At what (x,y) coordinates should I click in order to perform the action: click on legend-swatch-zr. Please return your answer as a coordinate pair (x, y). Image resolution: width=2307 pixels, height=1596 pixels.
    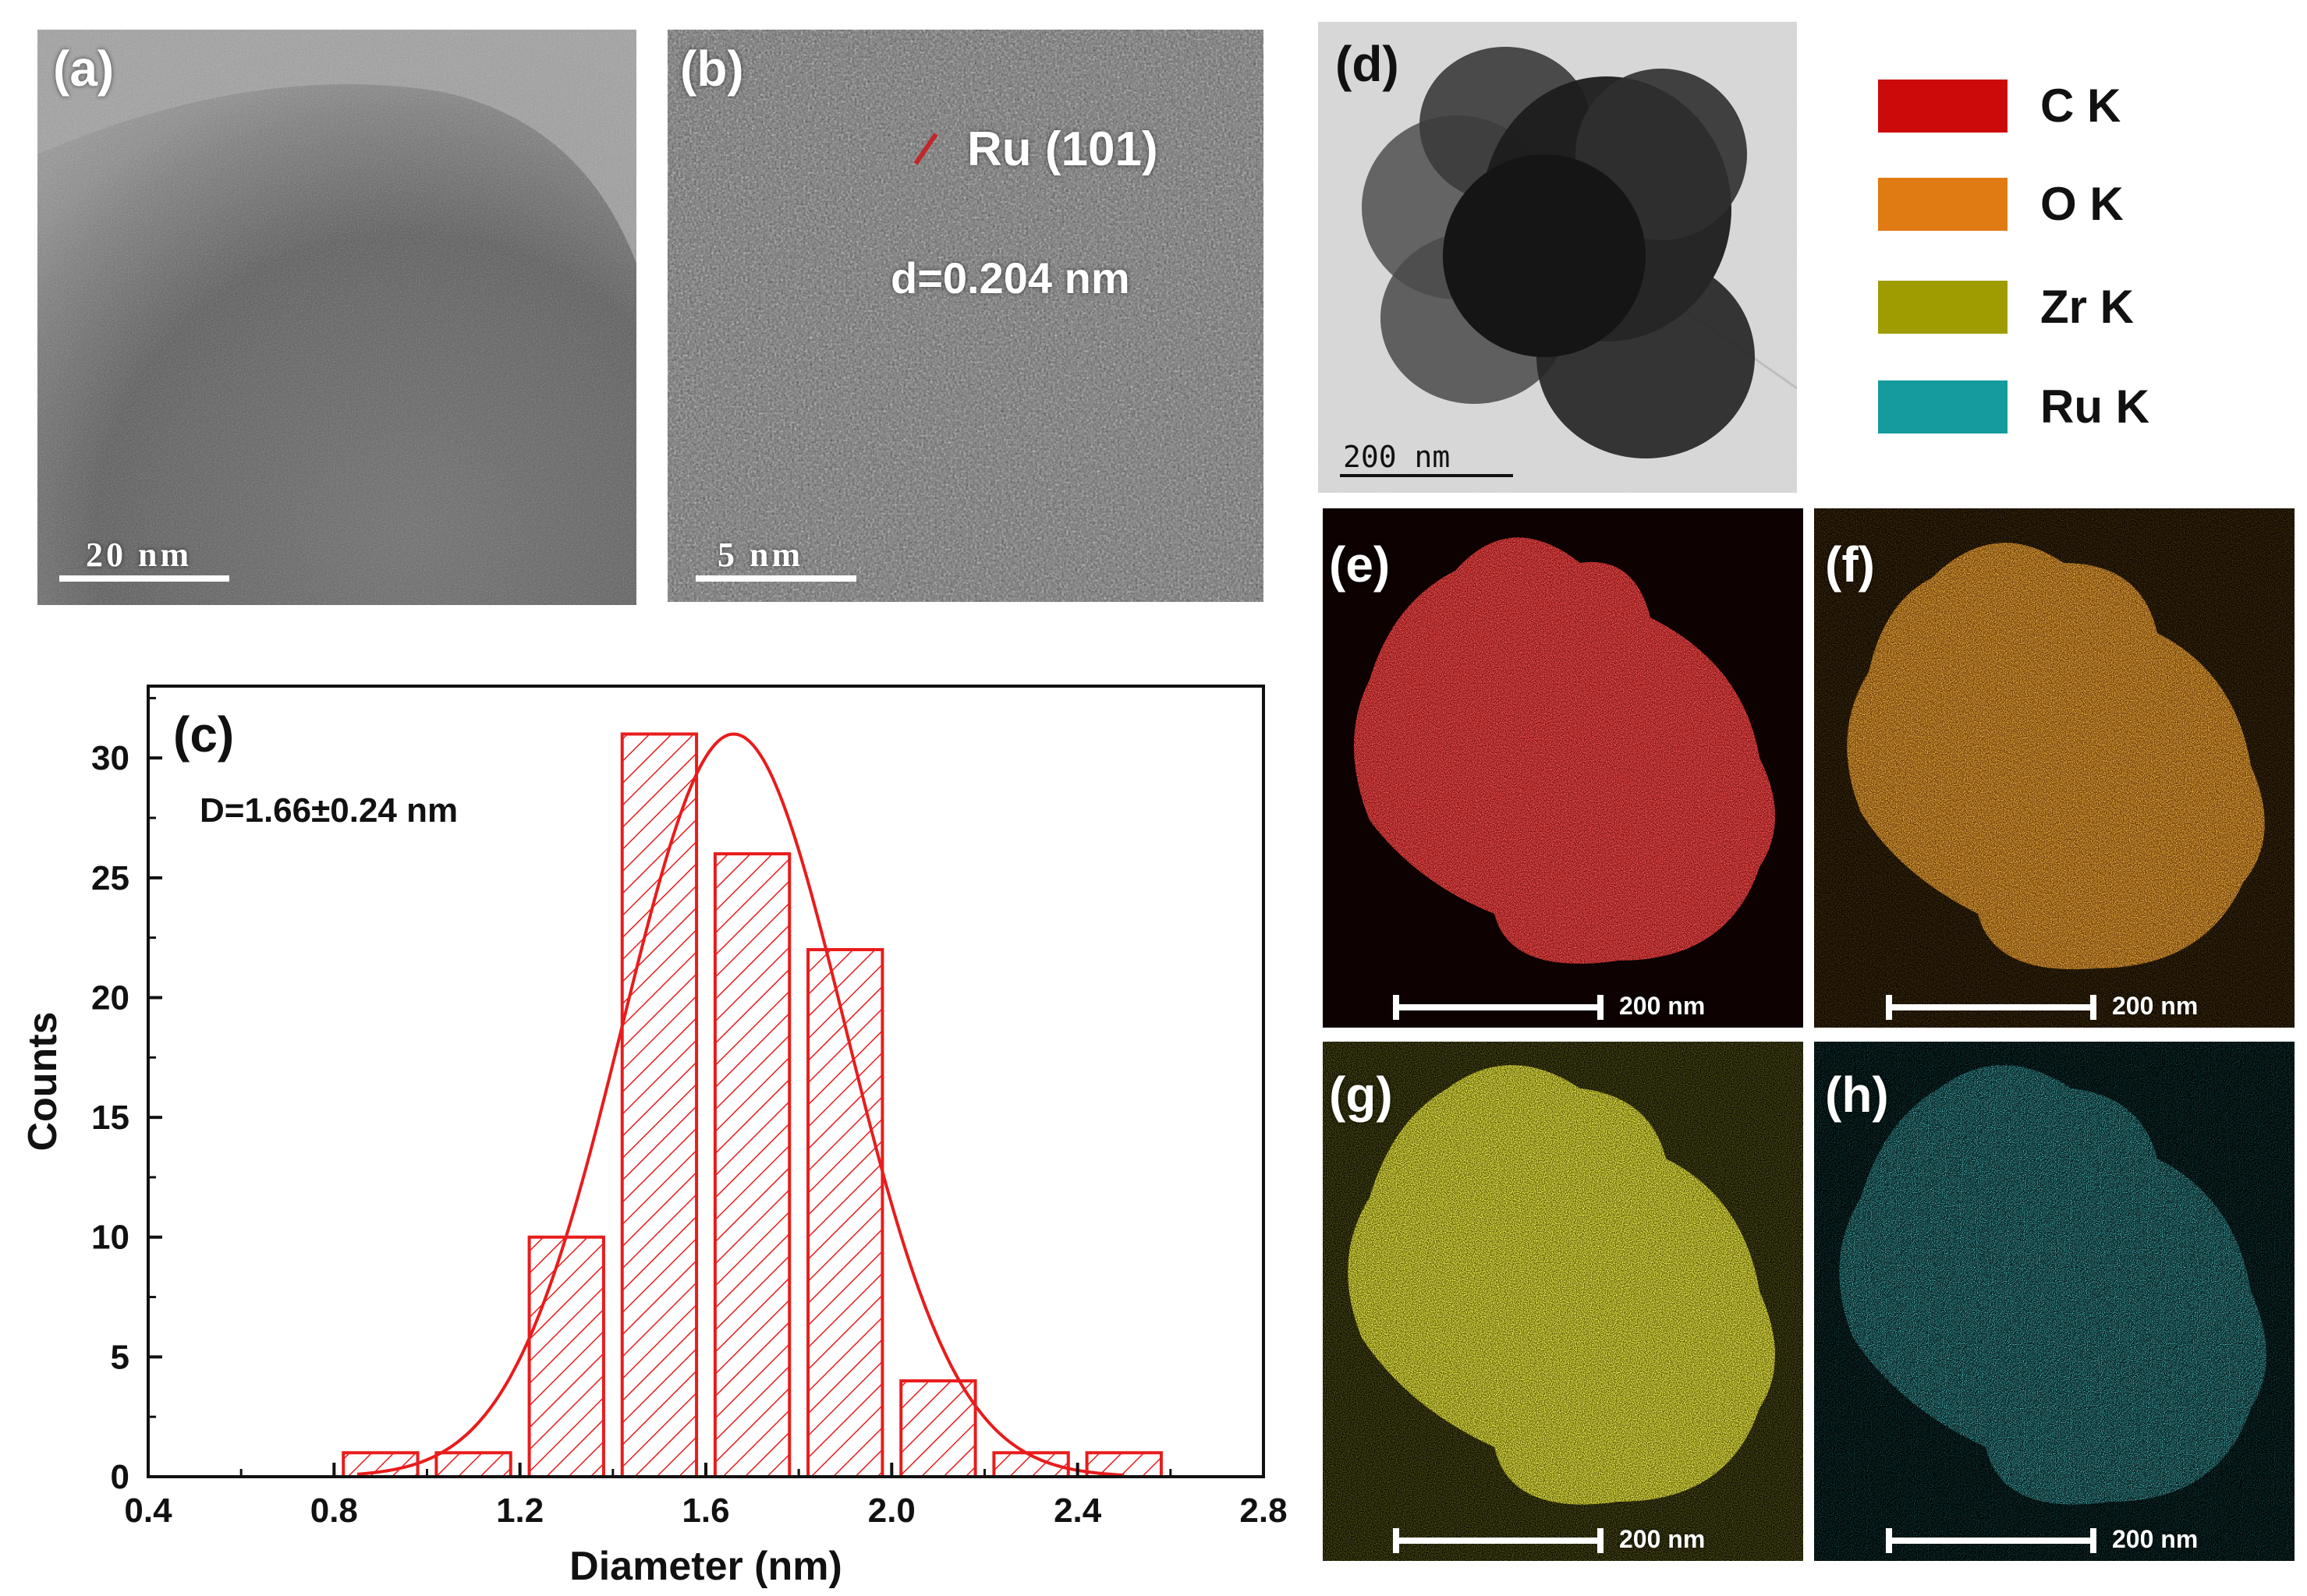
    Looking at the image, I should click on (1943, 307).